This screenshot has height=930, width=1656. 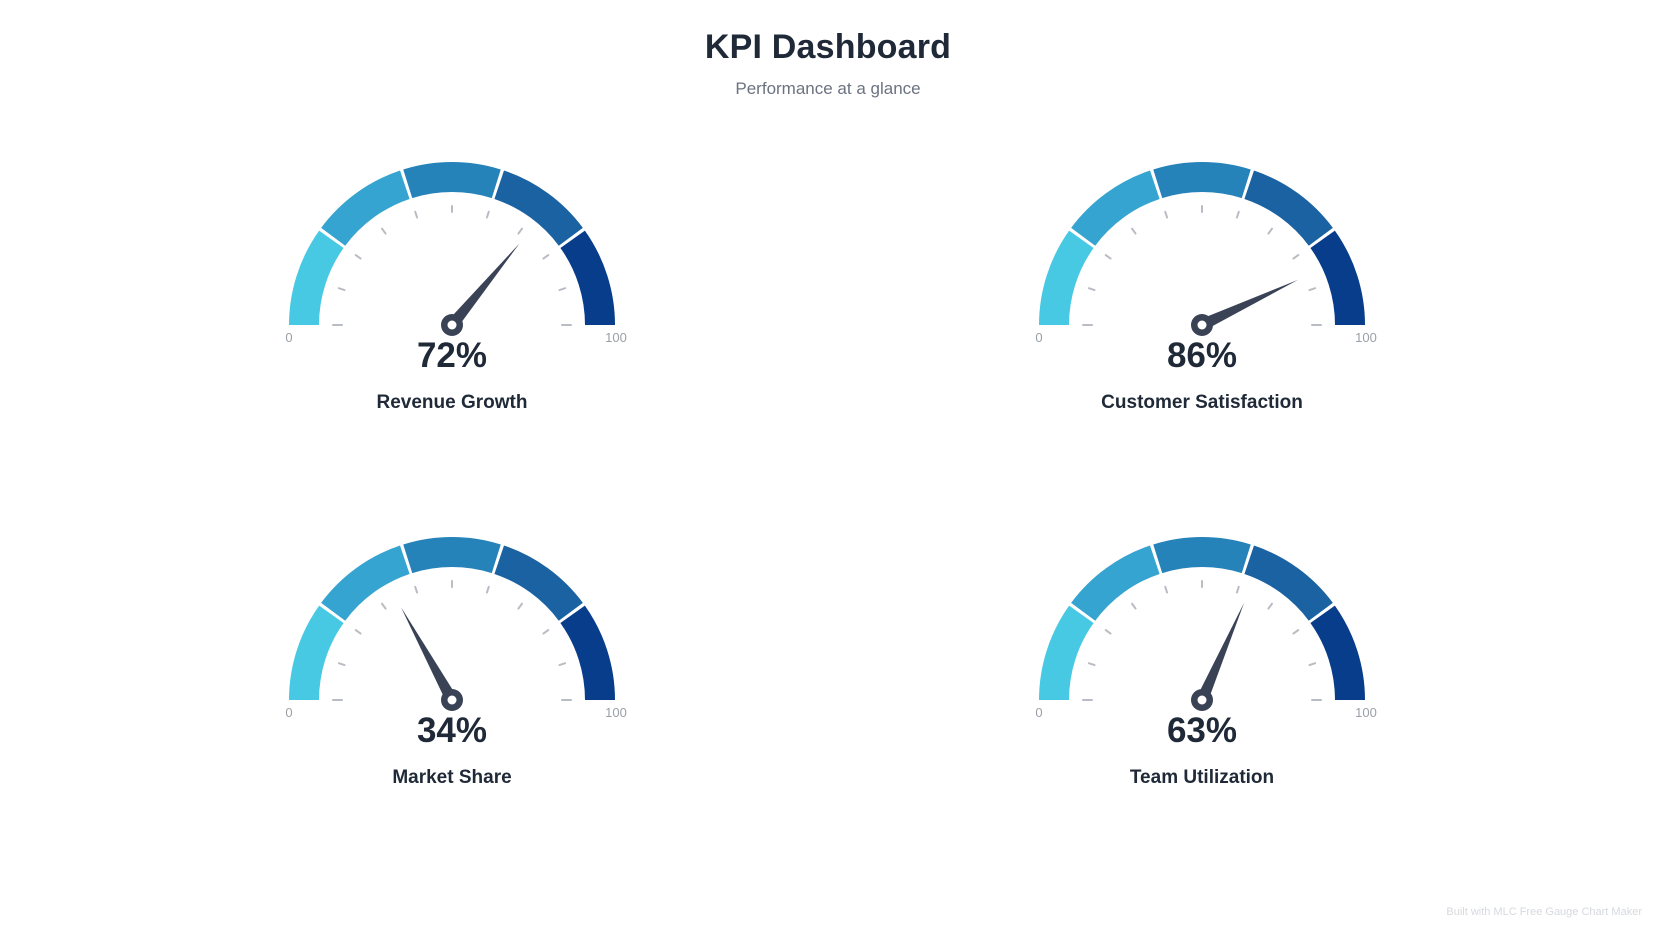 I want to click on gauge-market-share: 0 100 34% Market Share, so click(x=452, y=675).